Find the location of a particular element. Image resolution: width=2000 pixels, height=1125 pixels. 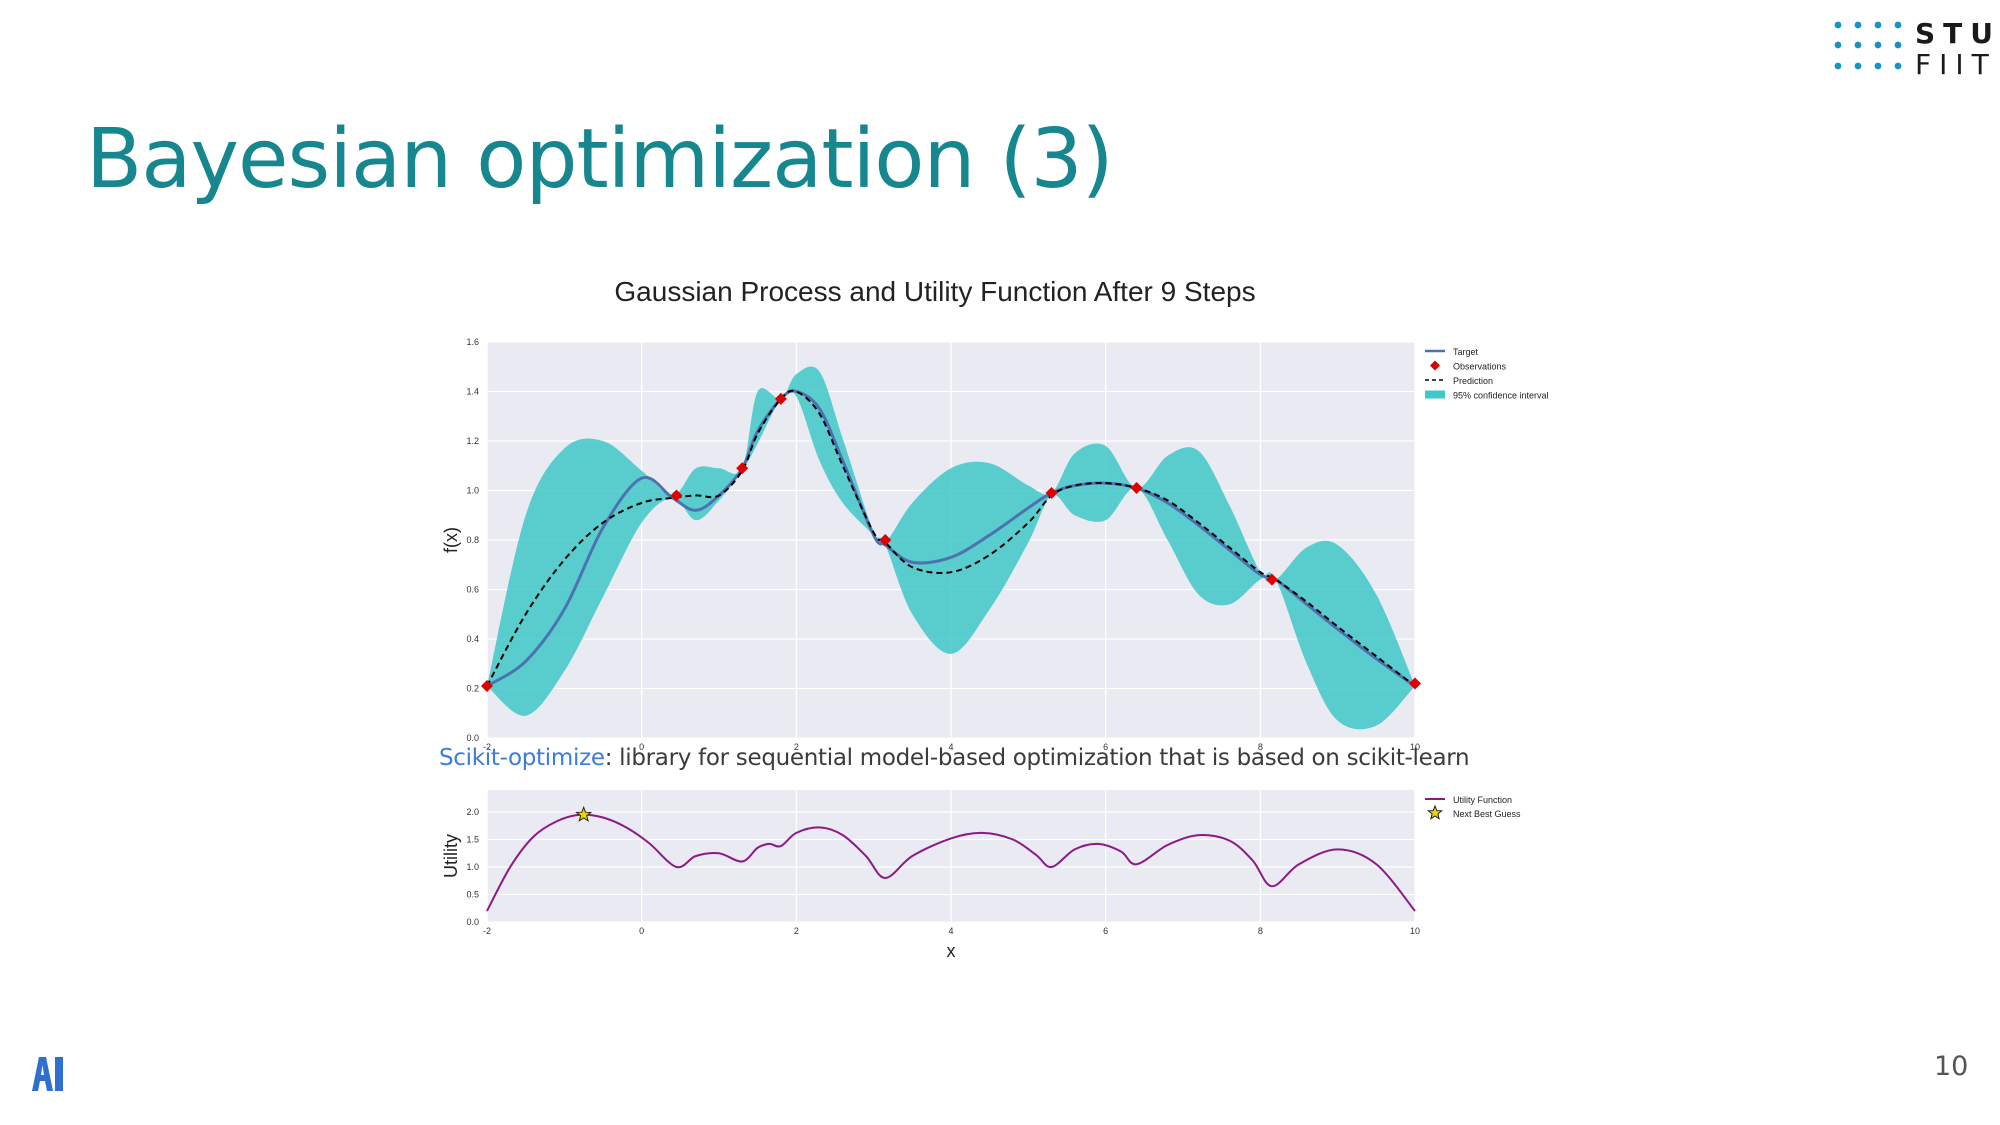

page-number: 10 is located at coordinates (1951, 1066).